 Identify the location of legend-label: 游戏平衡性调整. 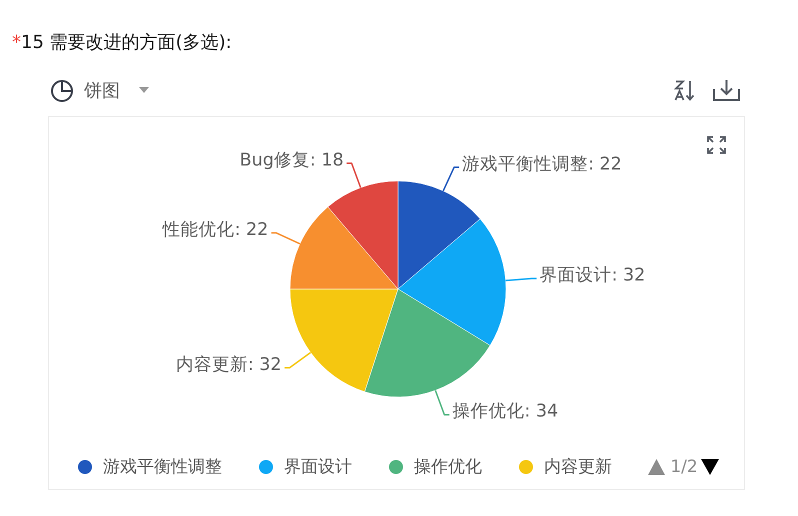
(162, 467).